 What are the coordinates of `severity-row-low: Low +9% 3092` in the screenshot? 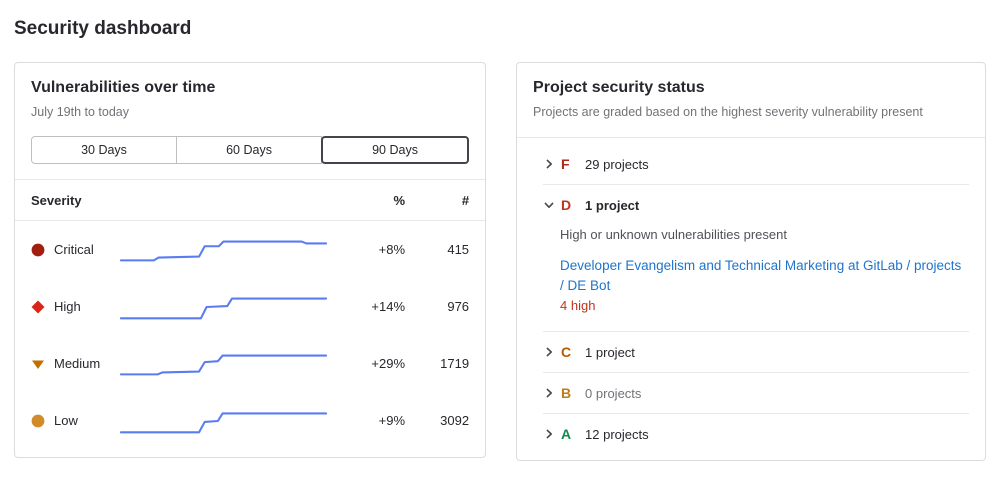 It's located at (250, 420).